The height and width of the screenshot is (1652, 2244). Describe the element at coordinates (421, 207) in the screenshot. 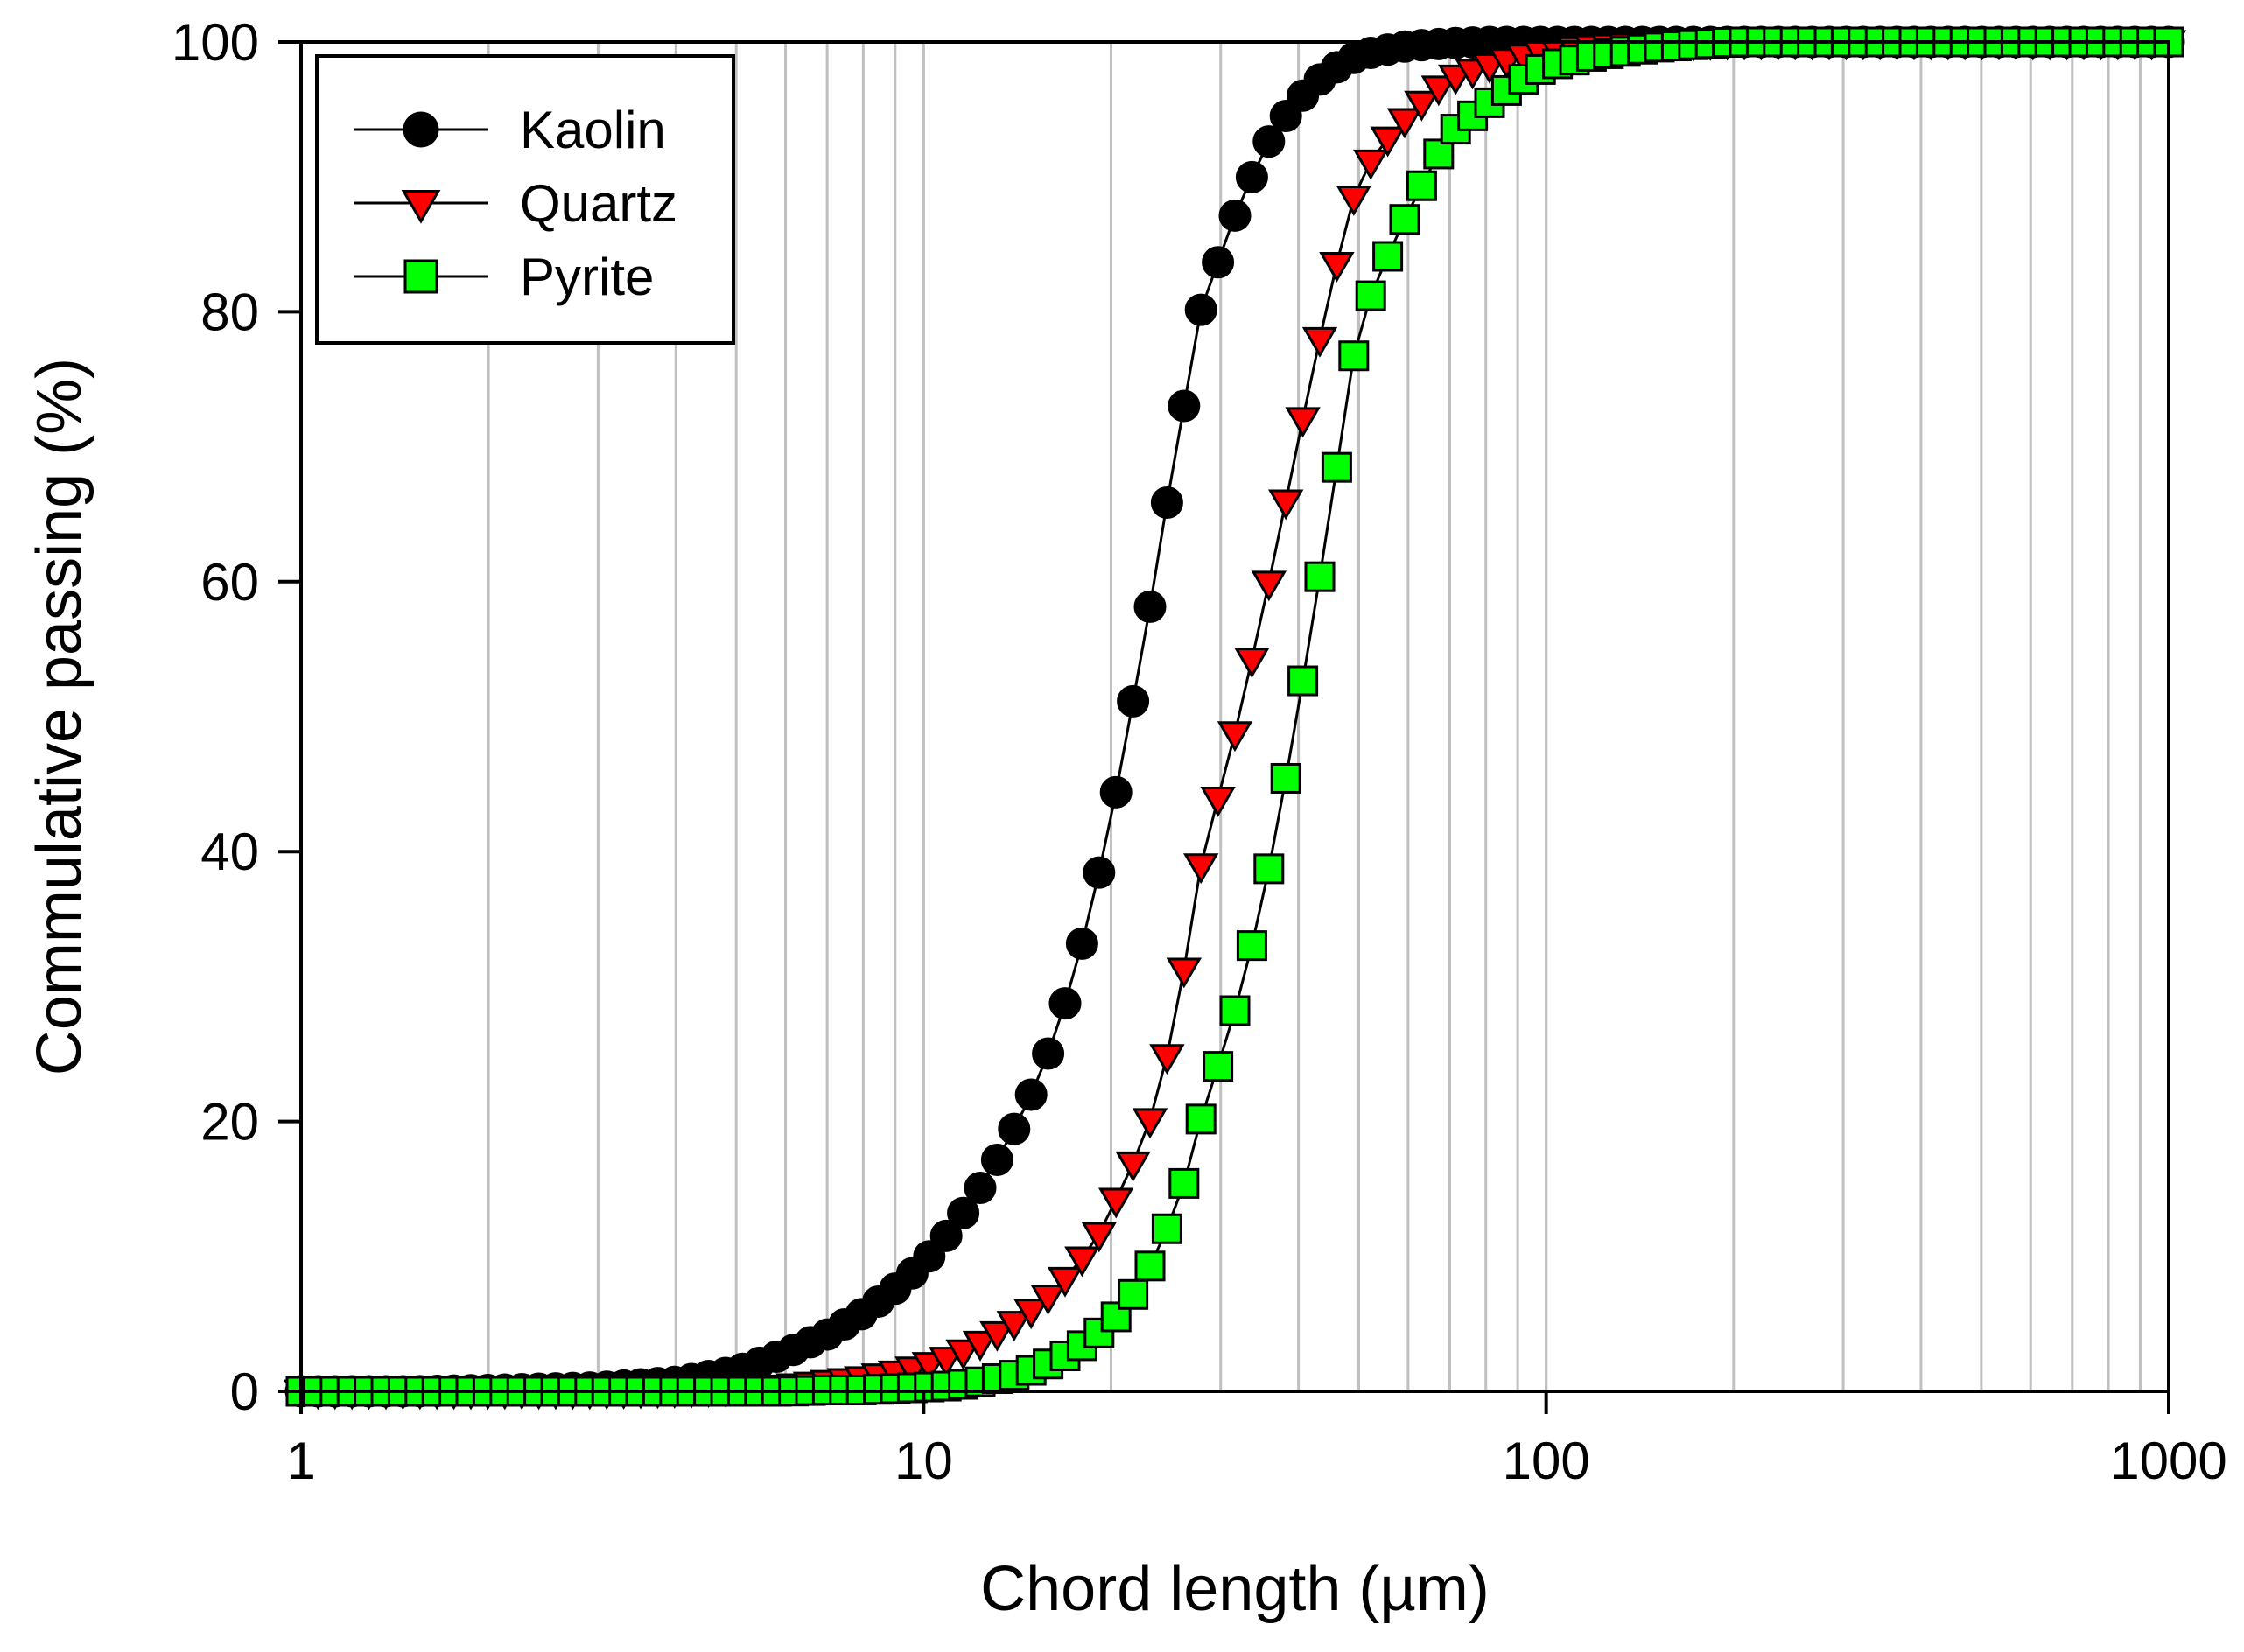

I see `legend-marker-quartz` at that location.